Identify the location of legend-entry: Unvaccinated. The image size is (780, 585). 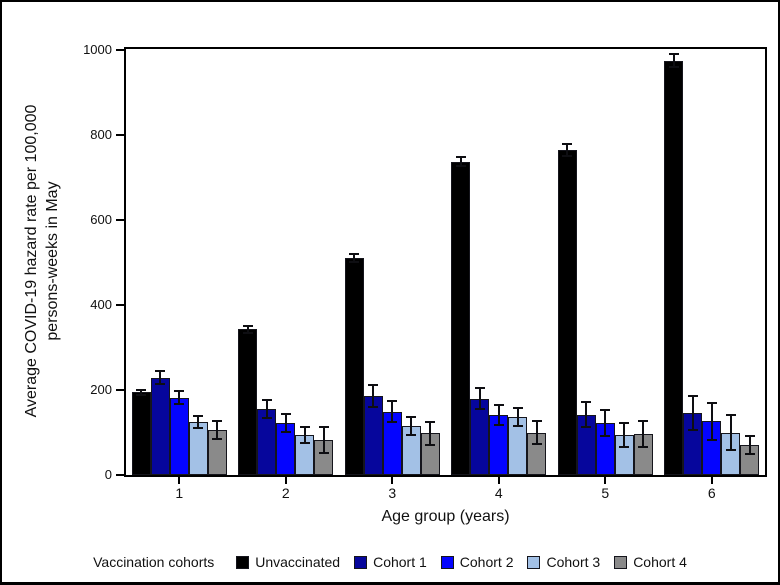
(288, 562).